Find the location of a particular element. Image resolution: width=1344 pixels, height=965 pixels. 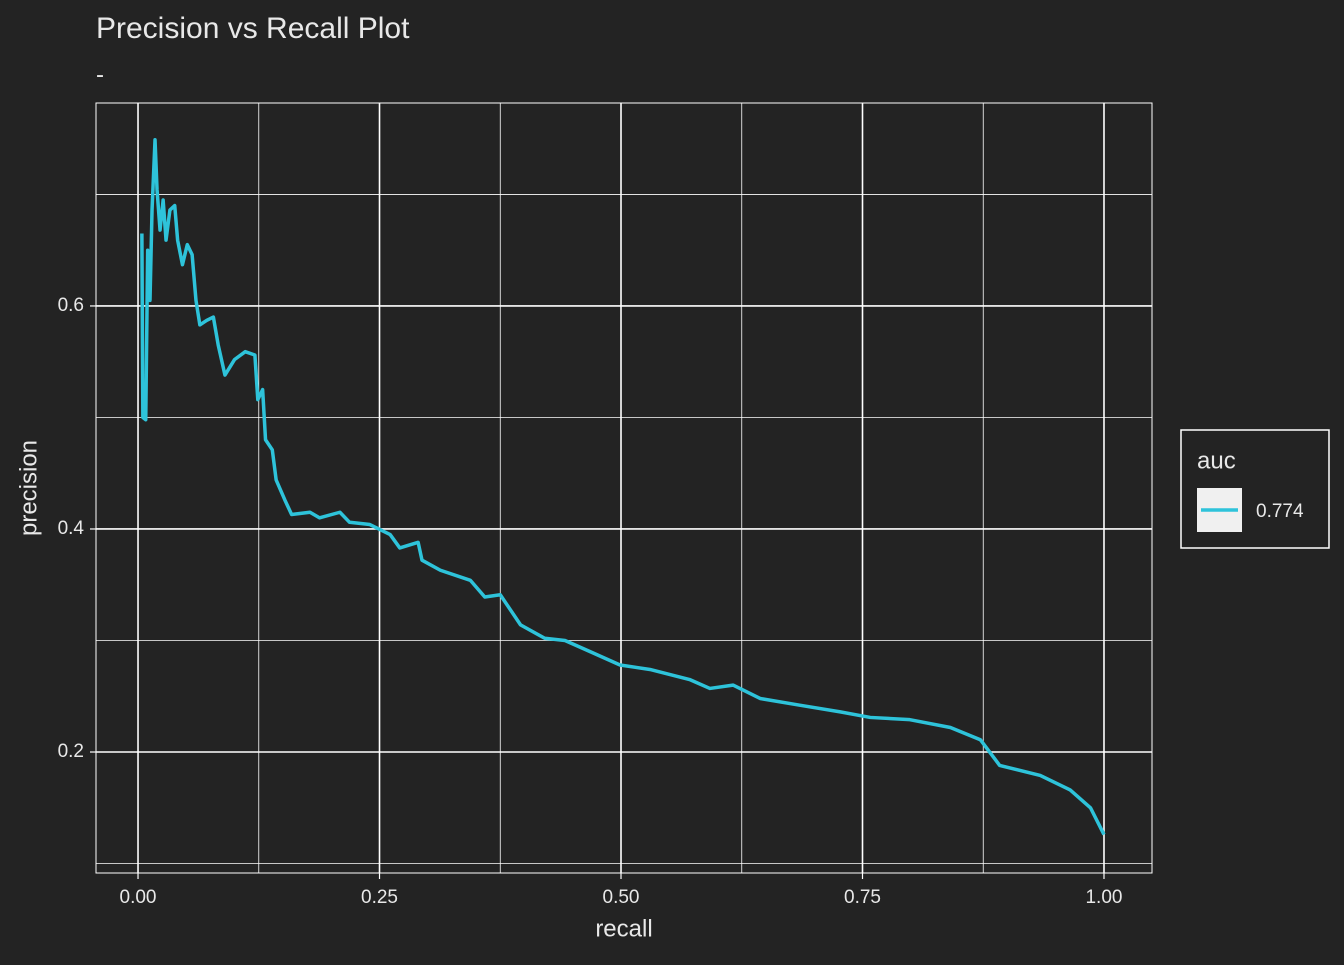

y-axis-label: precision is located at coordinates (28, 488).